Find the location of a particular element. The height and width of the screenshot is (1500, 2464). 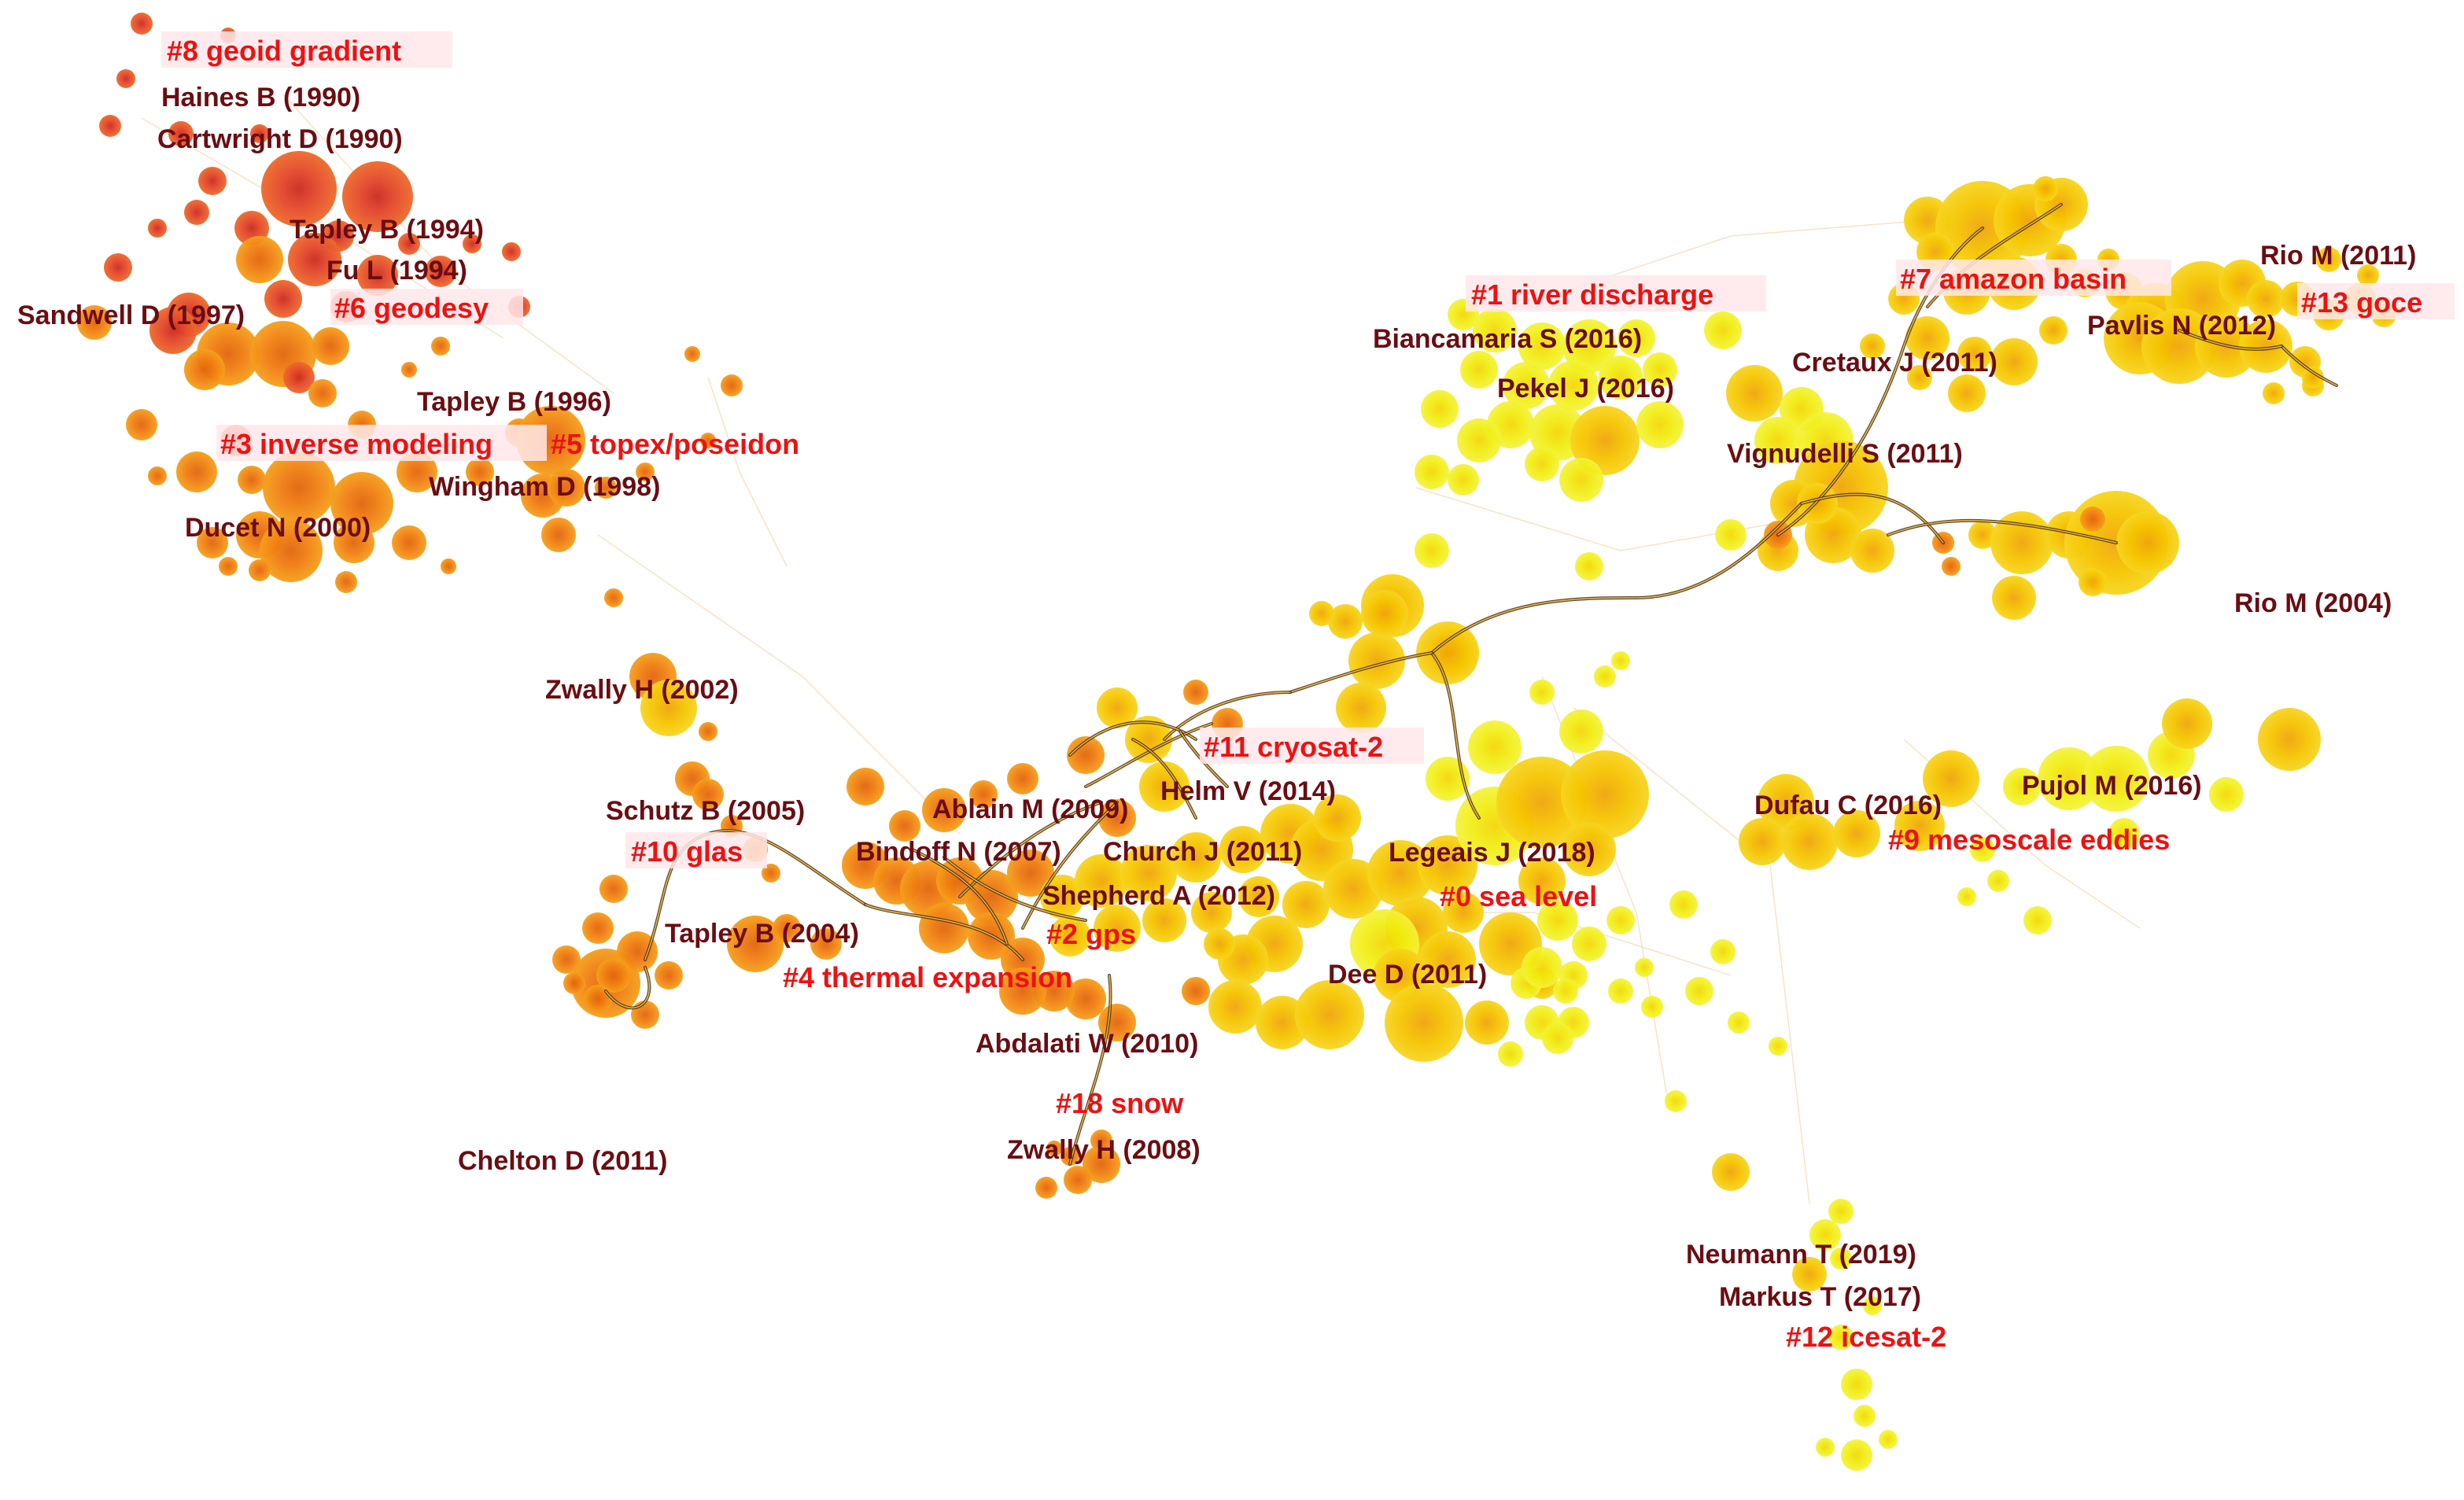

author-label: Wingham D (1998) is located at coordinates (544, 487).